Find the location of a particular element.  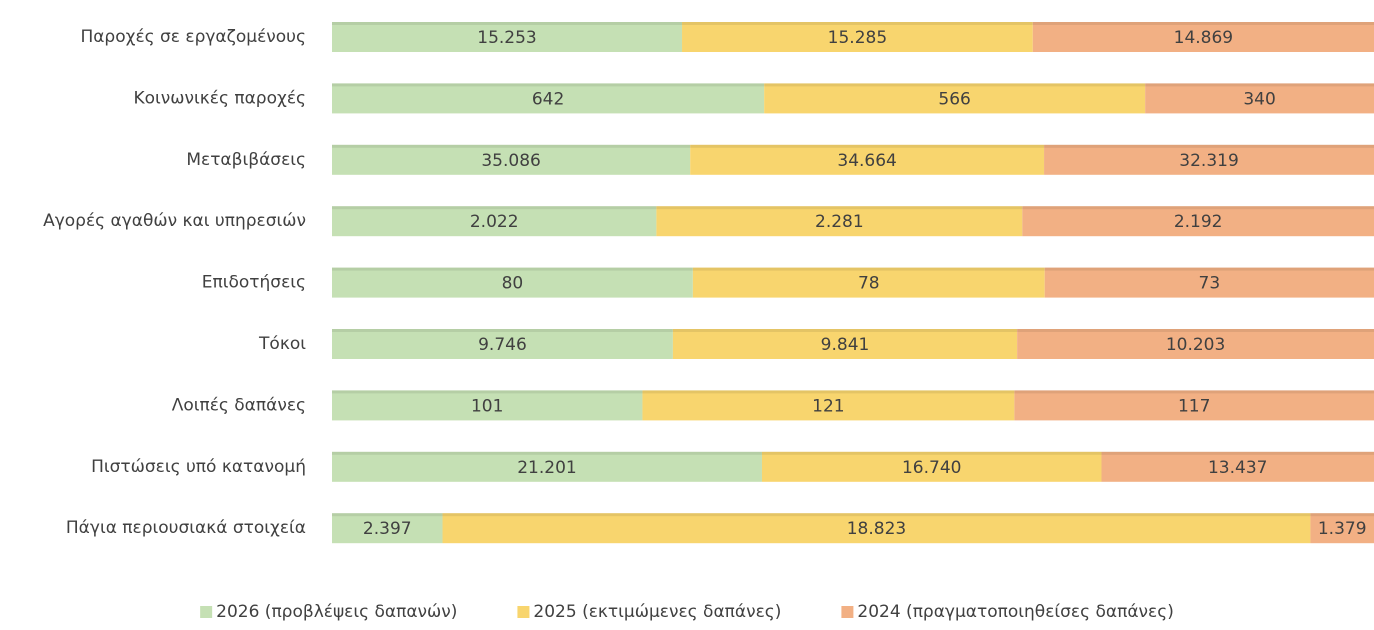

data-label: 18.823 is located at coordinates (876, 529).